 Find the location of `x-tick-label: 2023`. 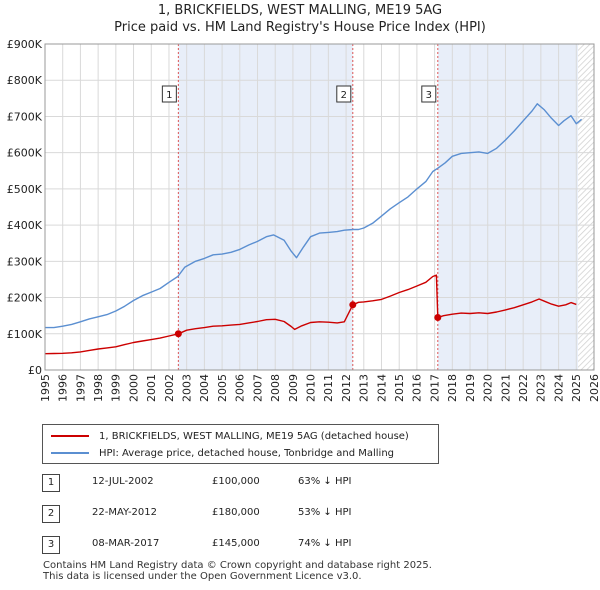

x-tick-label: 2023 is located at coordinates (541, 388).